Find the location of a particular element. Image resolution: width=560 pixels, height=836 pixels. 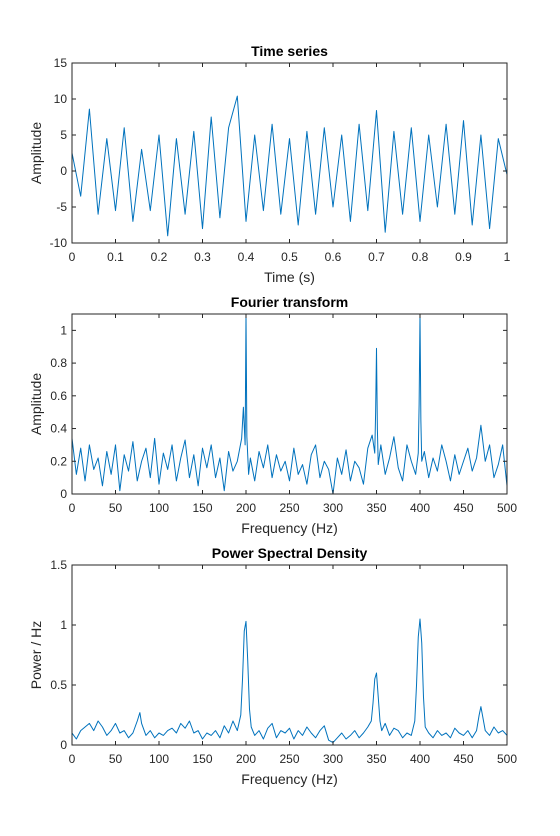

y-tick-label: 0.5 is located at coordinates (58, 685).